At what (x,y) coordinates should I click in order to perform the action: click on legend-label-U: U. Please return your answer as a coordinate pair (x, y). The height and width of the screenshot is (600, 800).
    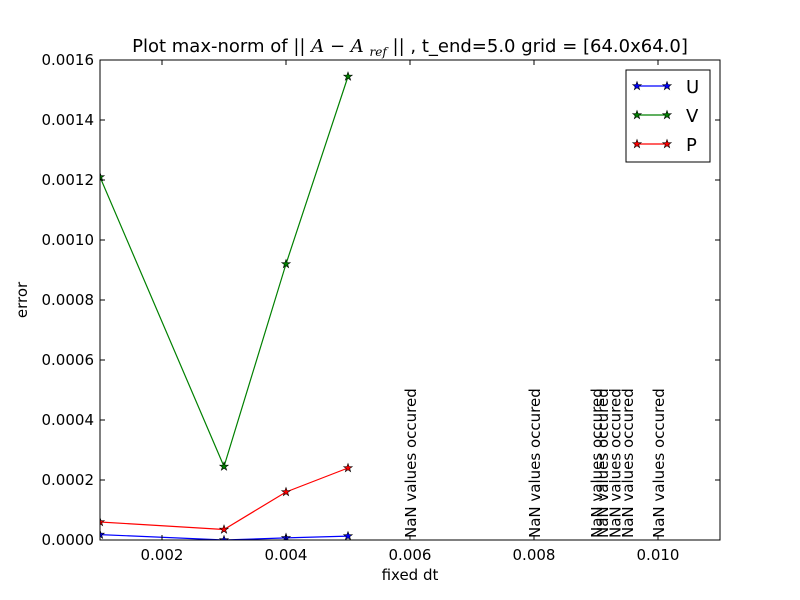
    Looking at the image, I should click on (692, 87).